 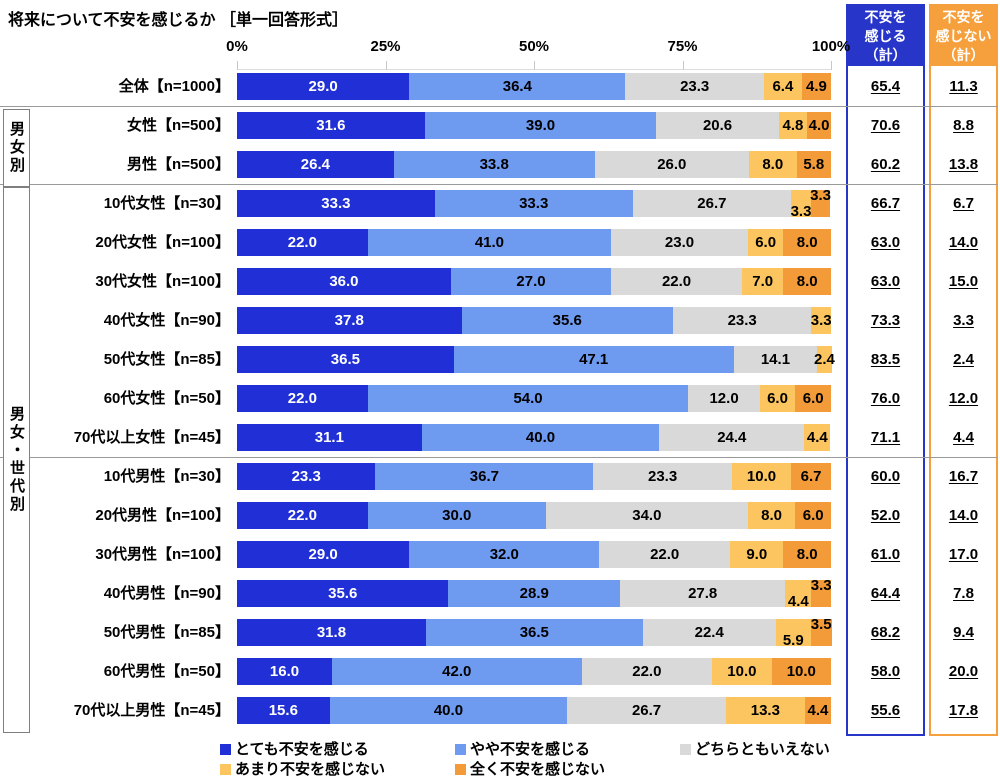 What do you see at coordinates (331, 632) in the screenshot?
I see `bar-segment-1: 31.8` at bounding box center [331, 632].